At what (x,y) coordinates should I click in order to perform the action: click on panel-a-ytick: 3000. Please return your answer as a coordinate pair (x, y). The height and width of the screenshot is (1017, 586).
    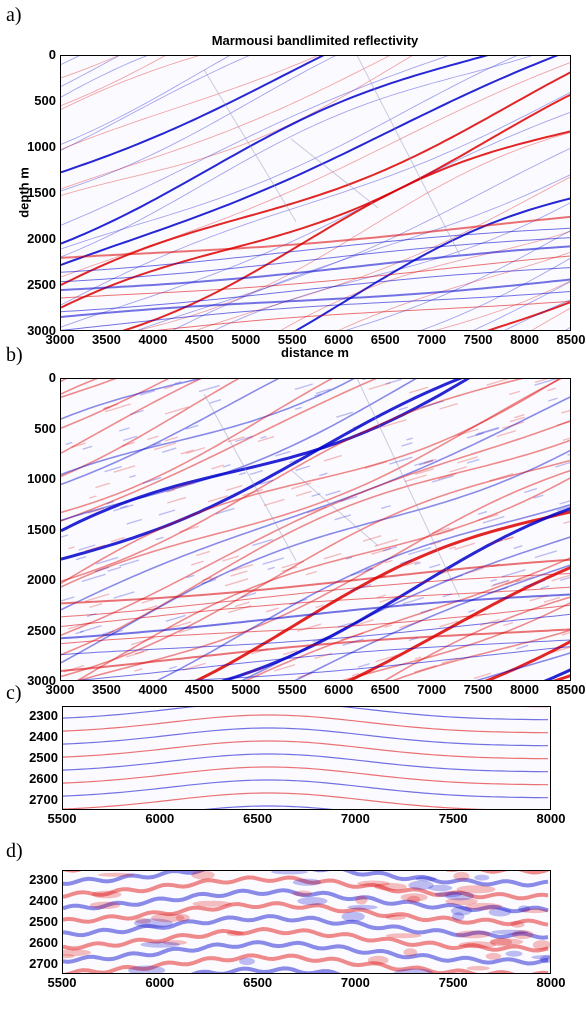
    Looking at the image, I should click on (41, 330).